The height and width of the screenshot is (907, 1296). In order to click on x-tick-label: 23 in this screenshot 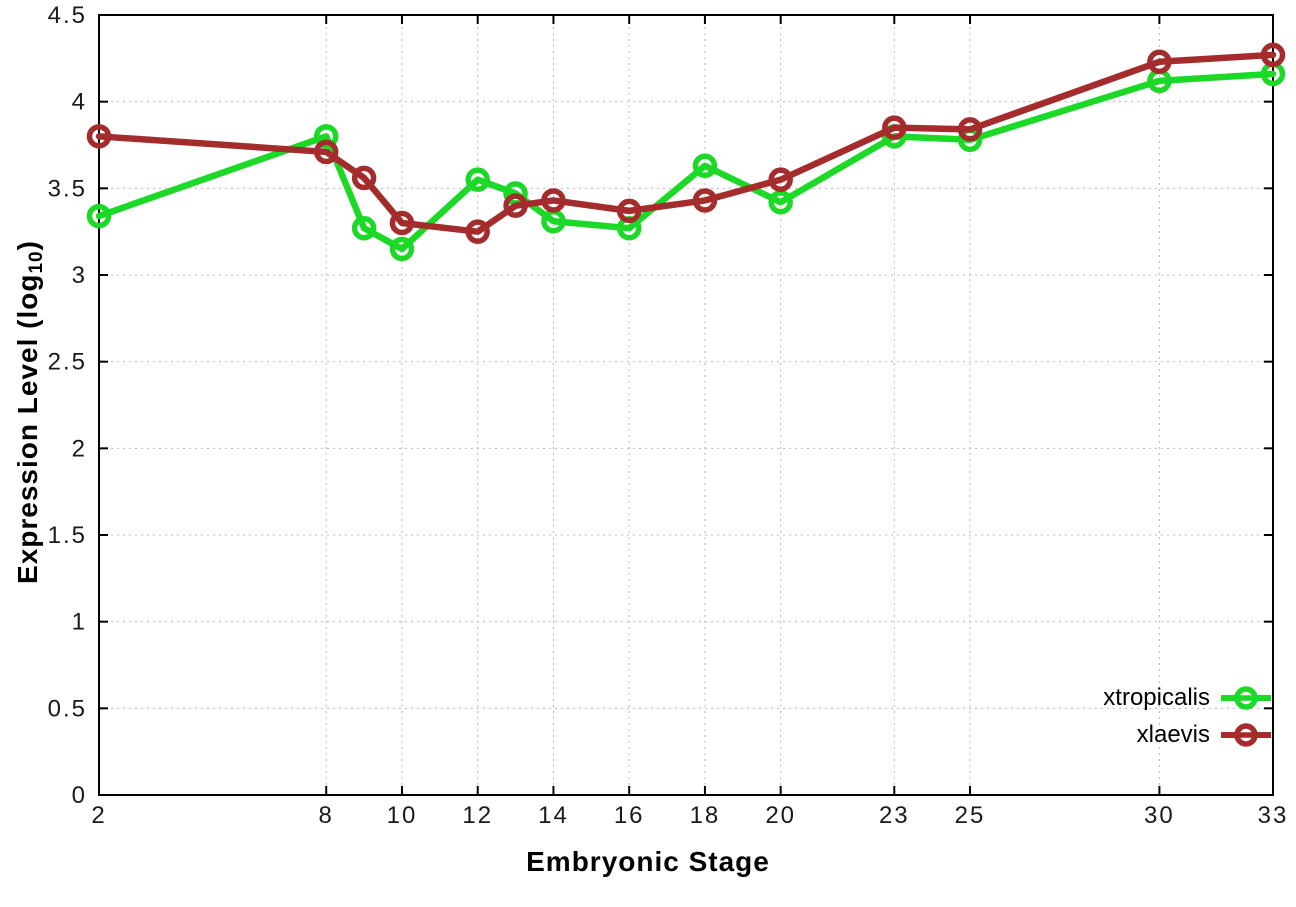, I will do `click(894, 815)`.